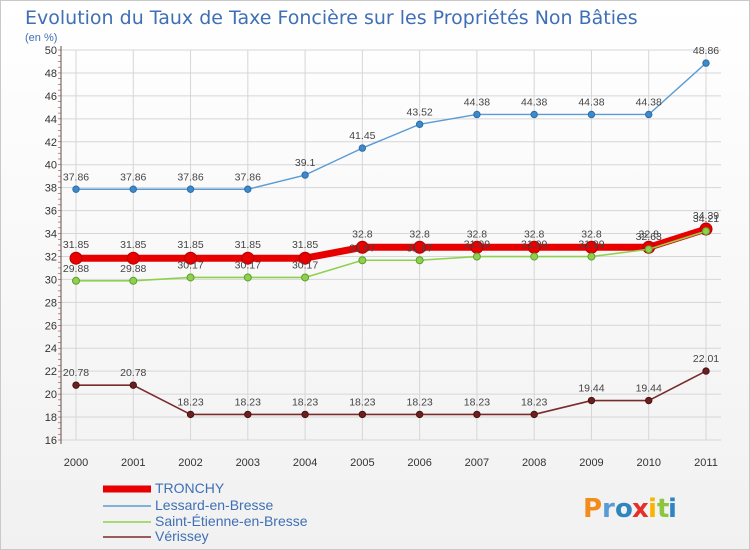 Image resolution: width=750 pixels, height=550 pixels. Describe the element at coordinates (51, 441) in the screenshot. I see `y-tick-label: 16` at that location.